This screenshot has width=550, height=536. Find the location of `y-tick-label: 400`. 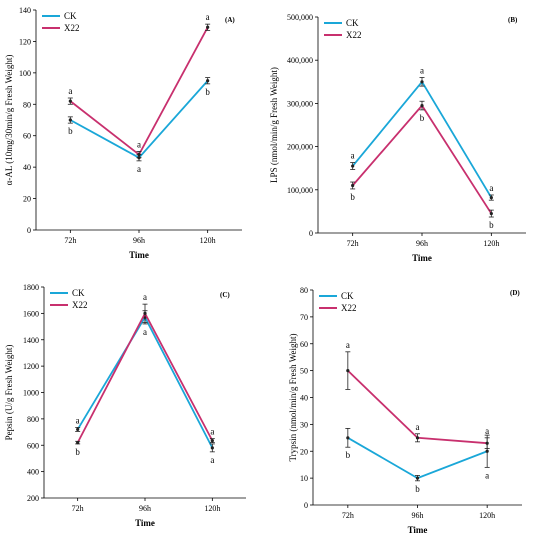

y-tick-label: 400 is located at coordinates (33, 472).